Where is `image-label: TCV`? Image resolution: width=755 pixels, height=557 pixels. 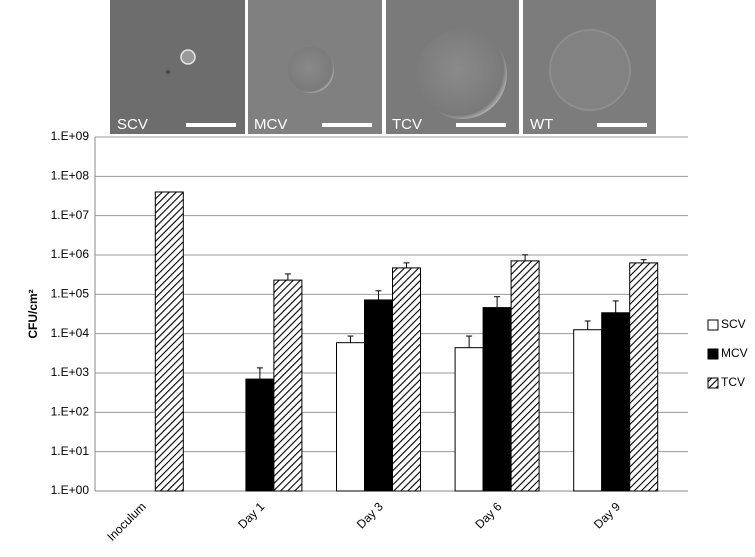
image-label: TCV is located at coordinates (407, 124).